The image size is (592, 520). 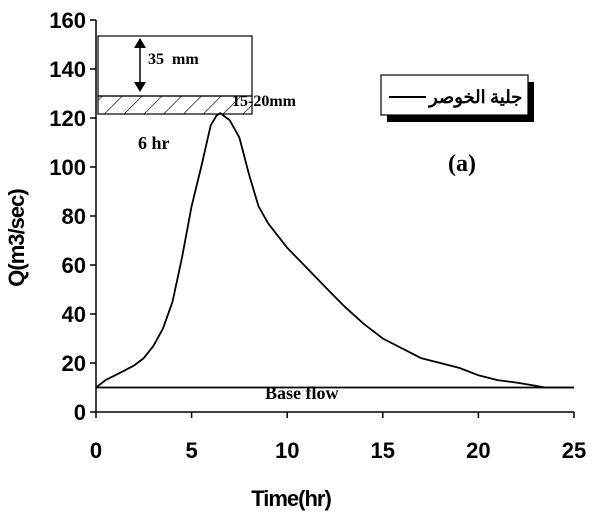 I want to click on loss-depth-label: 15-20mm, so click(x=264, y=101).